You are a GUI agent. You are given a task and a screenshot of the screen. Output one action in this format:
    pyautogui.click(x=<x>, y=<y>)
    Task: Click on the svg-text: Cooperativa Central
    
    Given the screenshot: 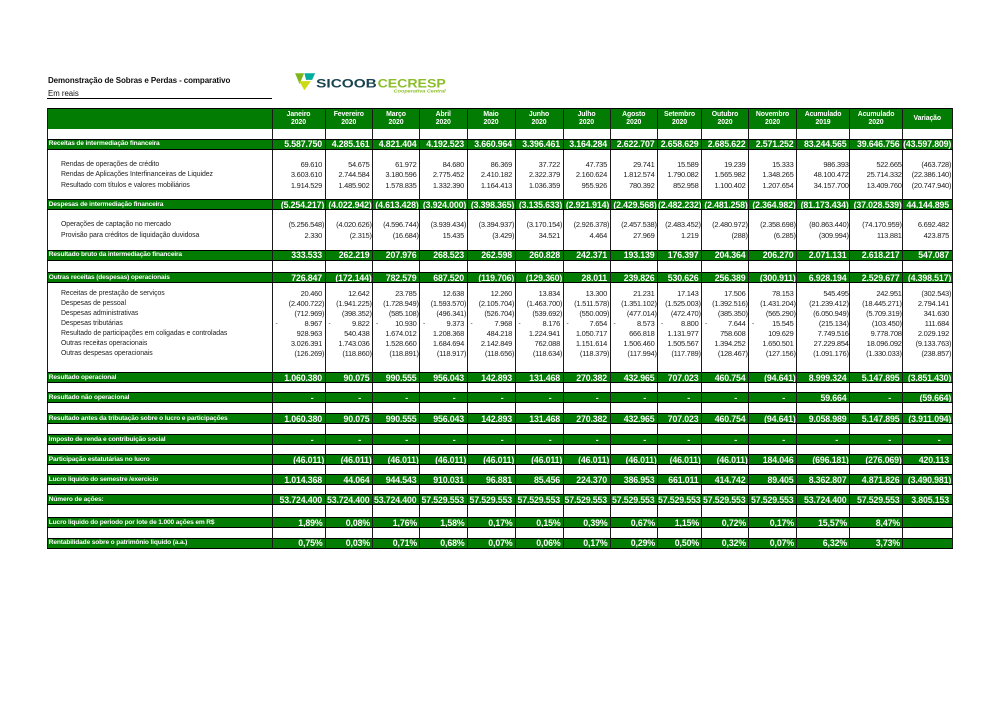 What is the action you would take?
    pyautogui.click(x=420, y=91)
    